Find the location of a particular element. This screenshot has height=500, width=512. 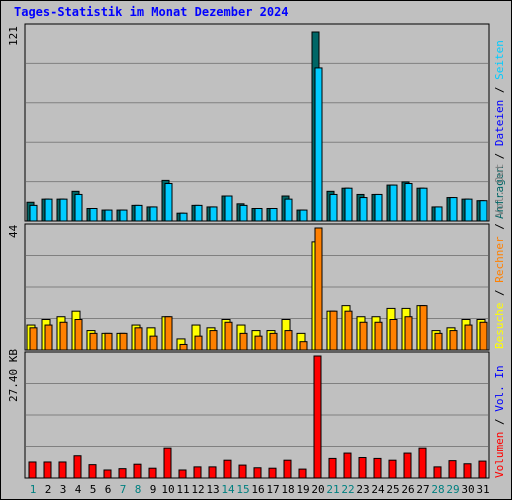

day-label: 28 is located at coordinates (437, 489).